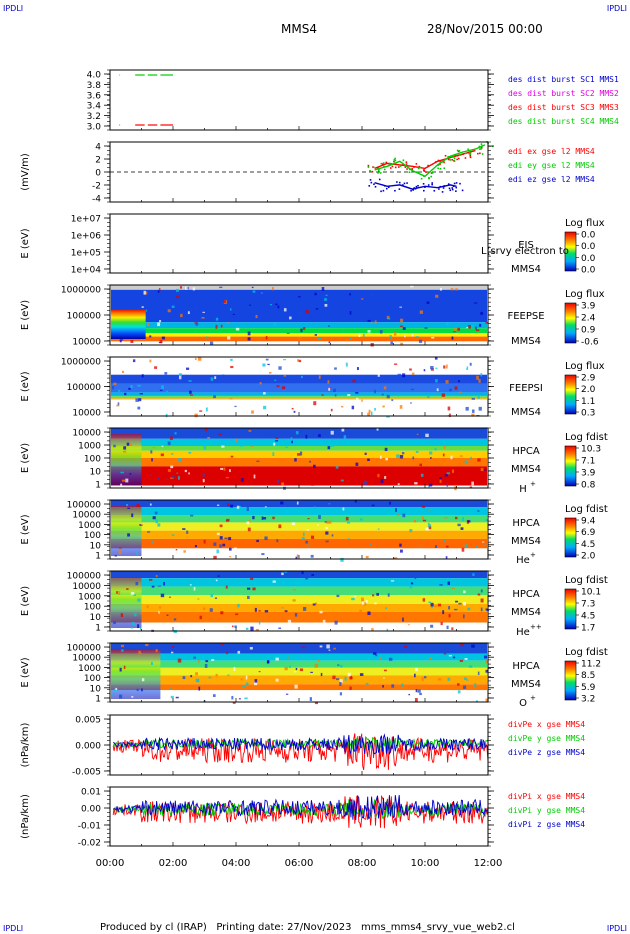 This screenshot has width=630, height=934. What do you see at coordinates (92, 536) in the screenshot?
I see `y-tick-label-hpca_he: 100` at bounding box center [92, 536].